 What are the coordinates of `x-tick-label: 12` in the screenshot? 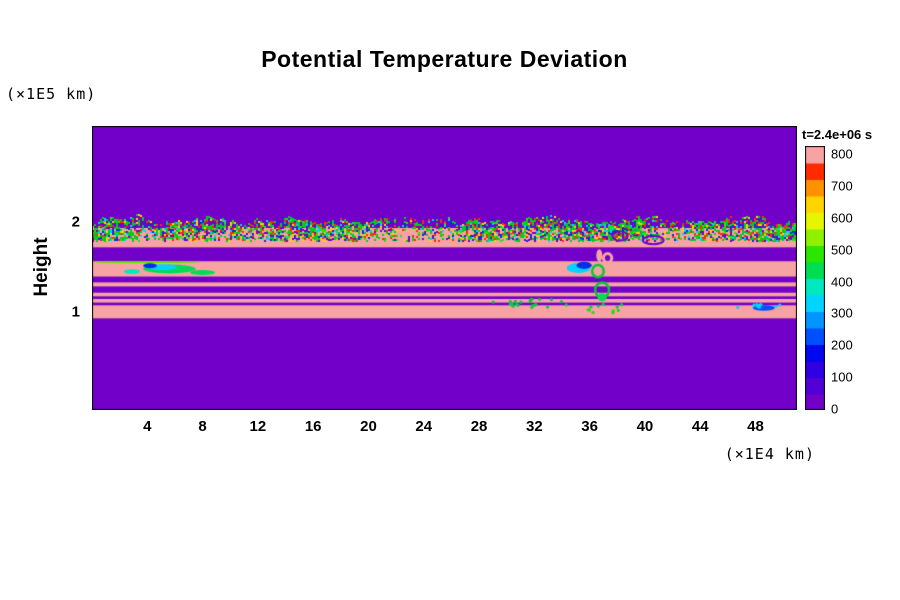 It's located at (258, 426).